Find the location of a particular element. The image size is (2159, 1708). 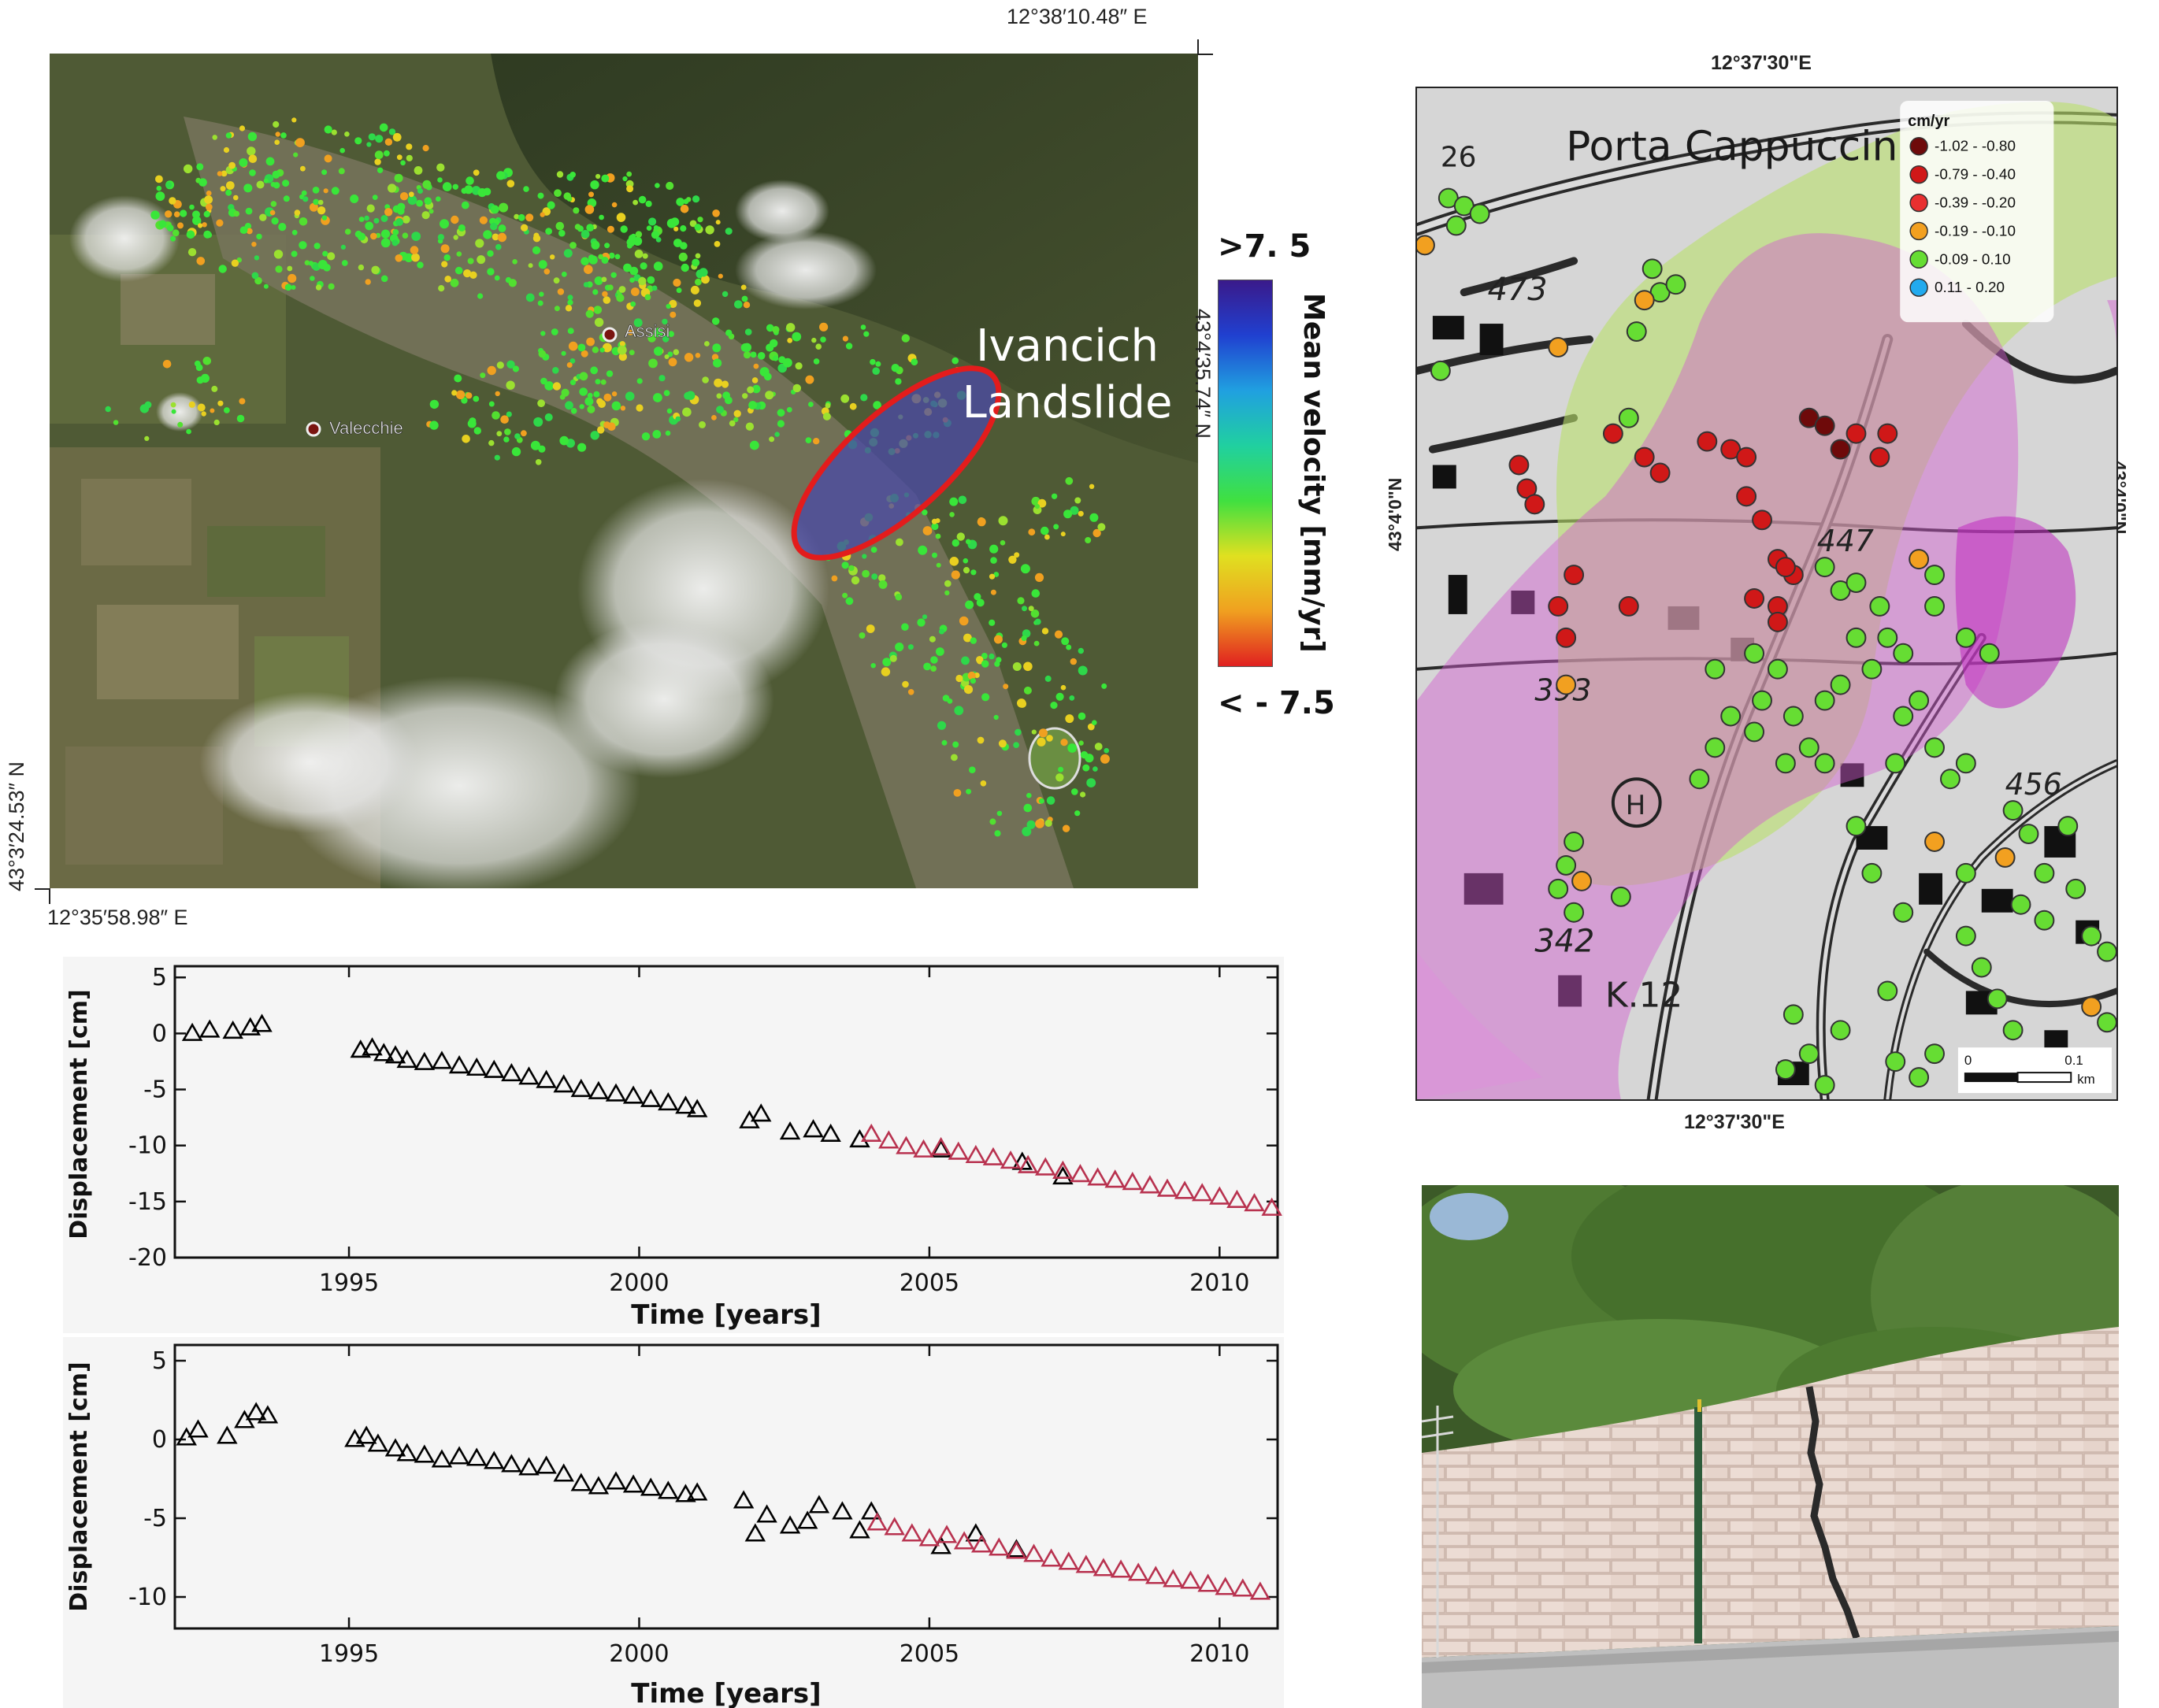

sat-coord-bottom: 12°35′58.98″ E is located at coordinates (117, 917).